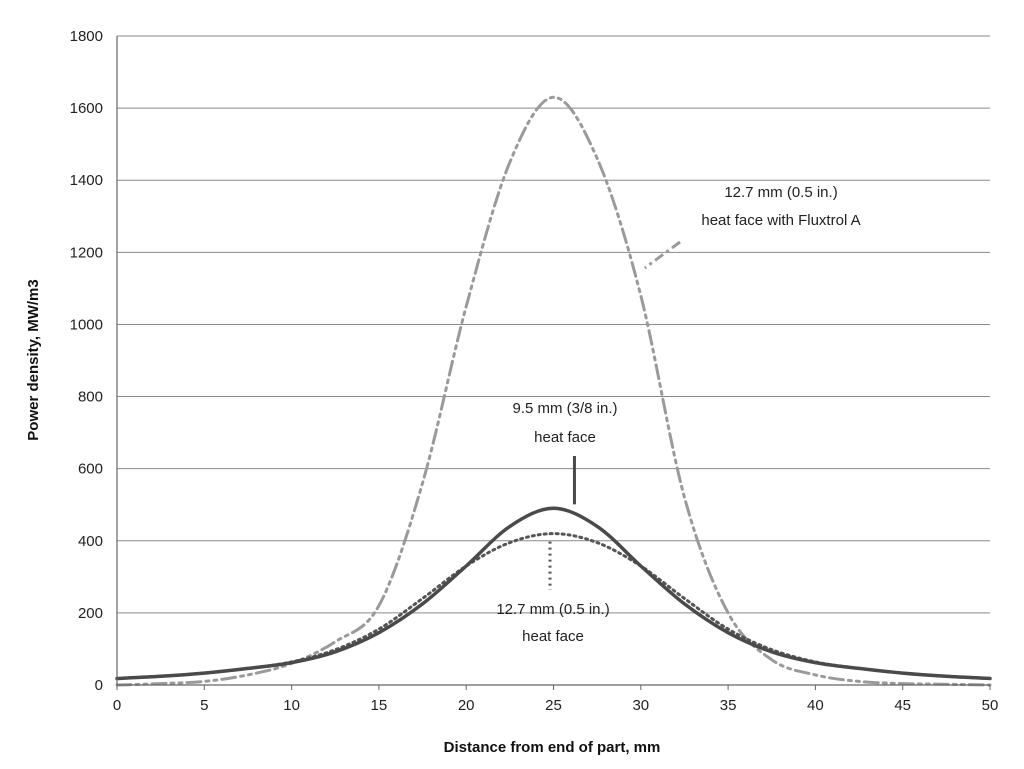 The width and height of the screenshot is (1024, 769). Describe the element at coordinates (553, 705) in the screenshot. I see `x-tick-label: 25` at that location.